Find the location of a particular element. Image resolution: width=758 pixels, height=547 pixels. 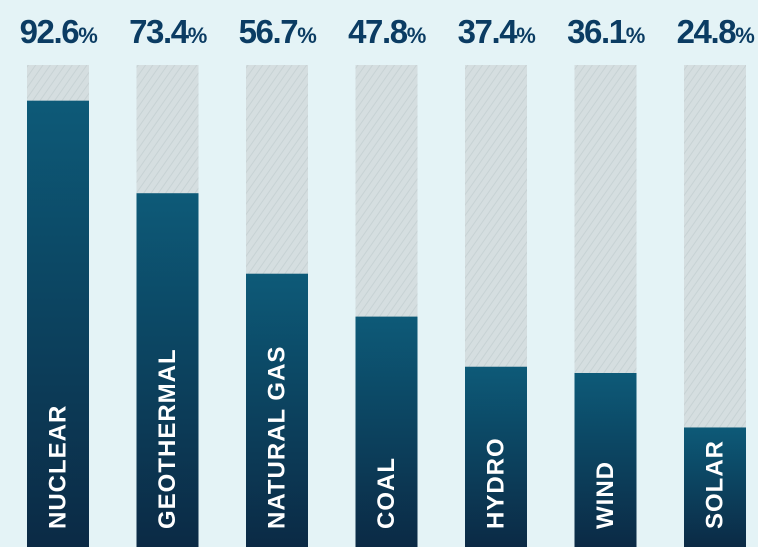

category-label-natural-gas: NATURAL GAS is located at coordinates (277, 437).